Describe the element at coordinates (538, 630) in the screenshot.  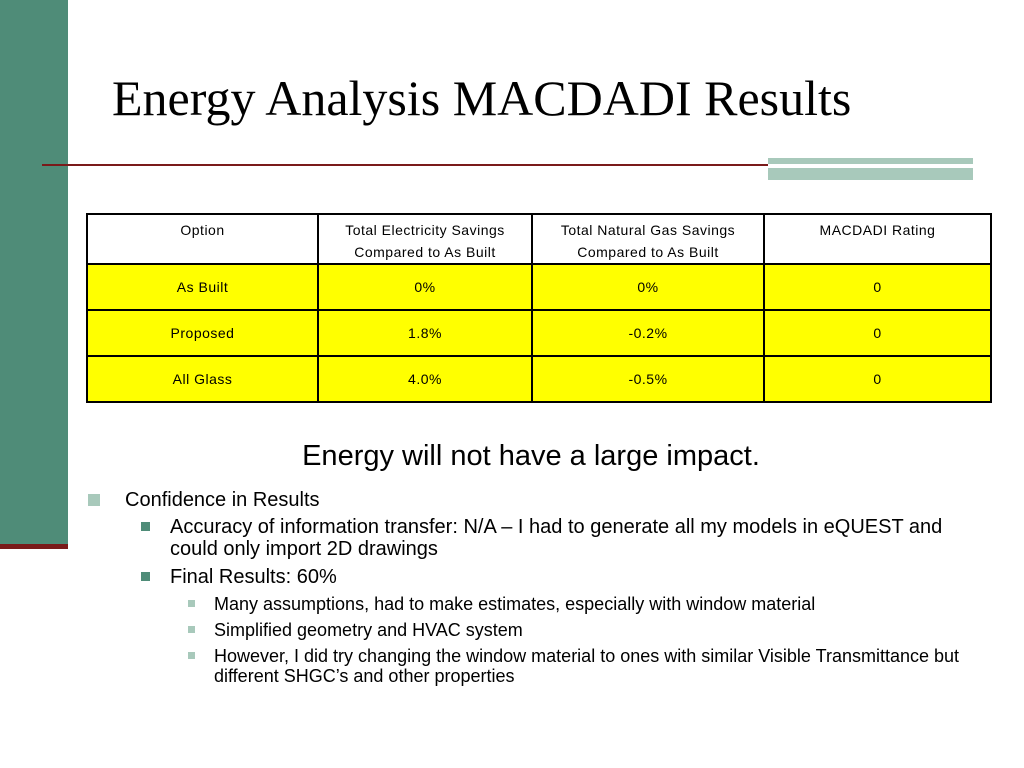
I see `bullet-geometry: Simplified geometry and HVAC system` at that location.